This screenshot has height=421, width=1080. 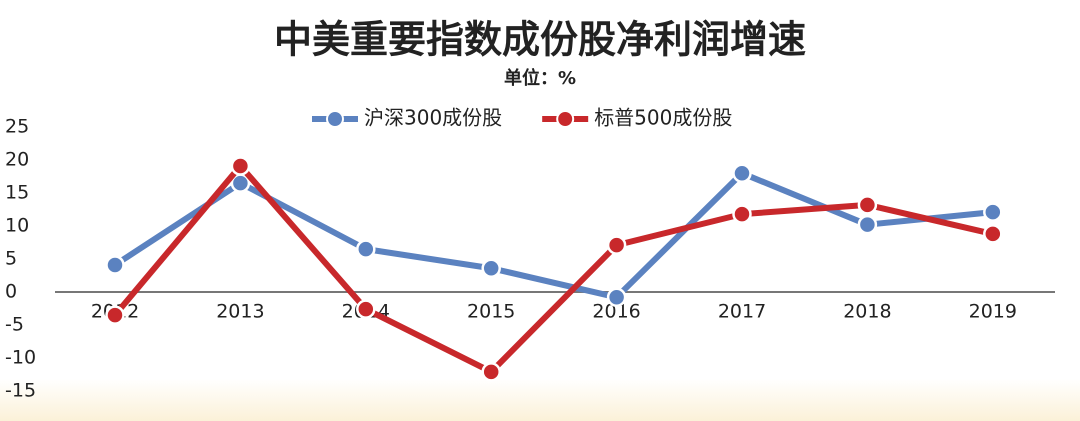 What do you see at coordinates (540, 78) in the screenshot?
I see `chart-subtitle: 单位：%` at bounding box center [540, 78].